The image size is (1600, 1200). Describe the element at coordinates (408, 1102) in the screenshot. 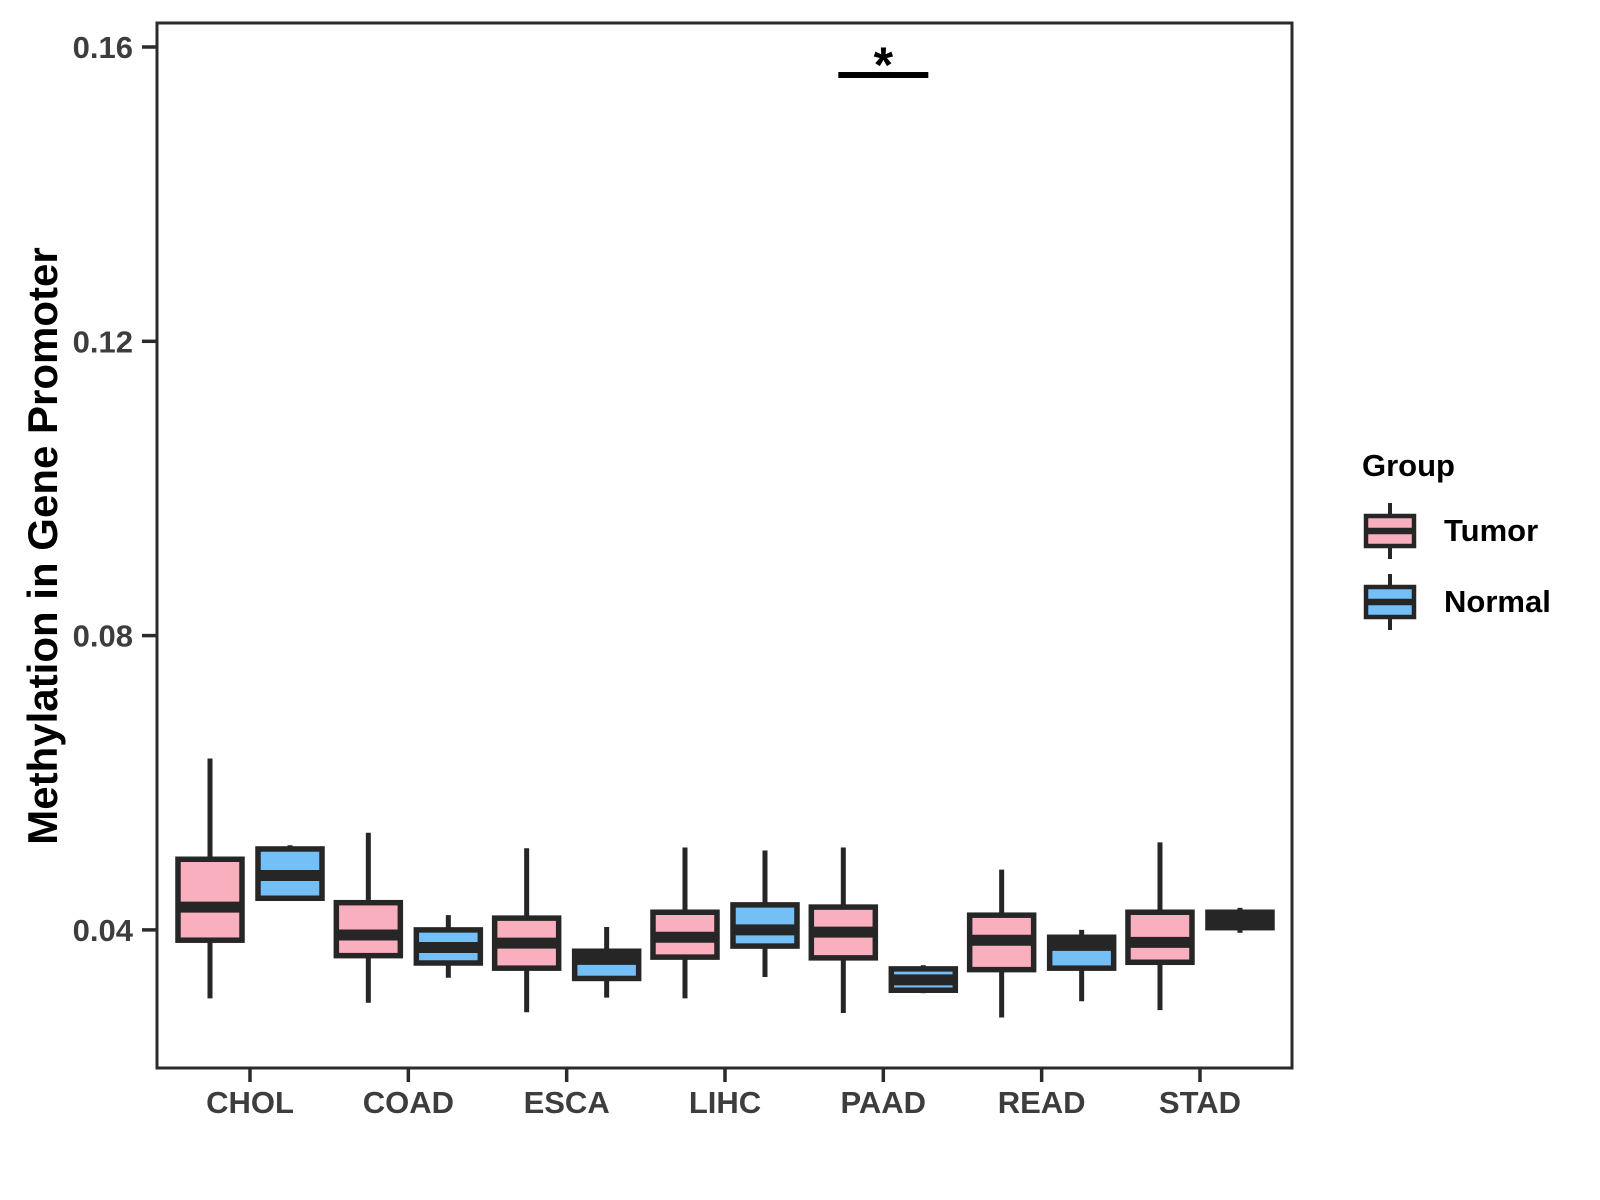

I see `x-tick-label: COAD` at that location.